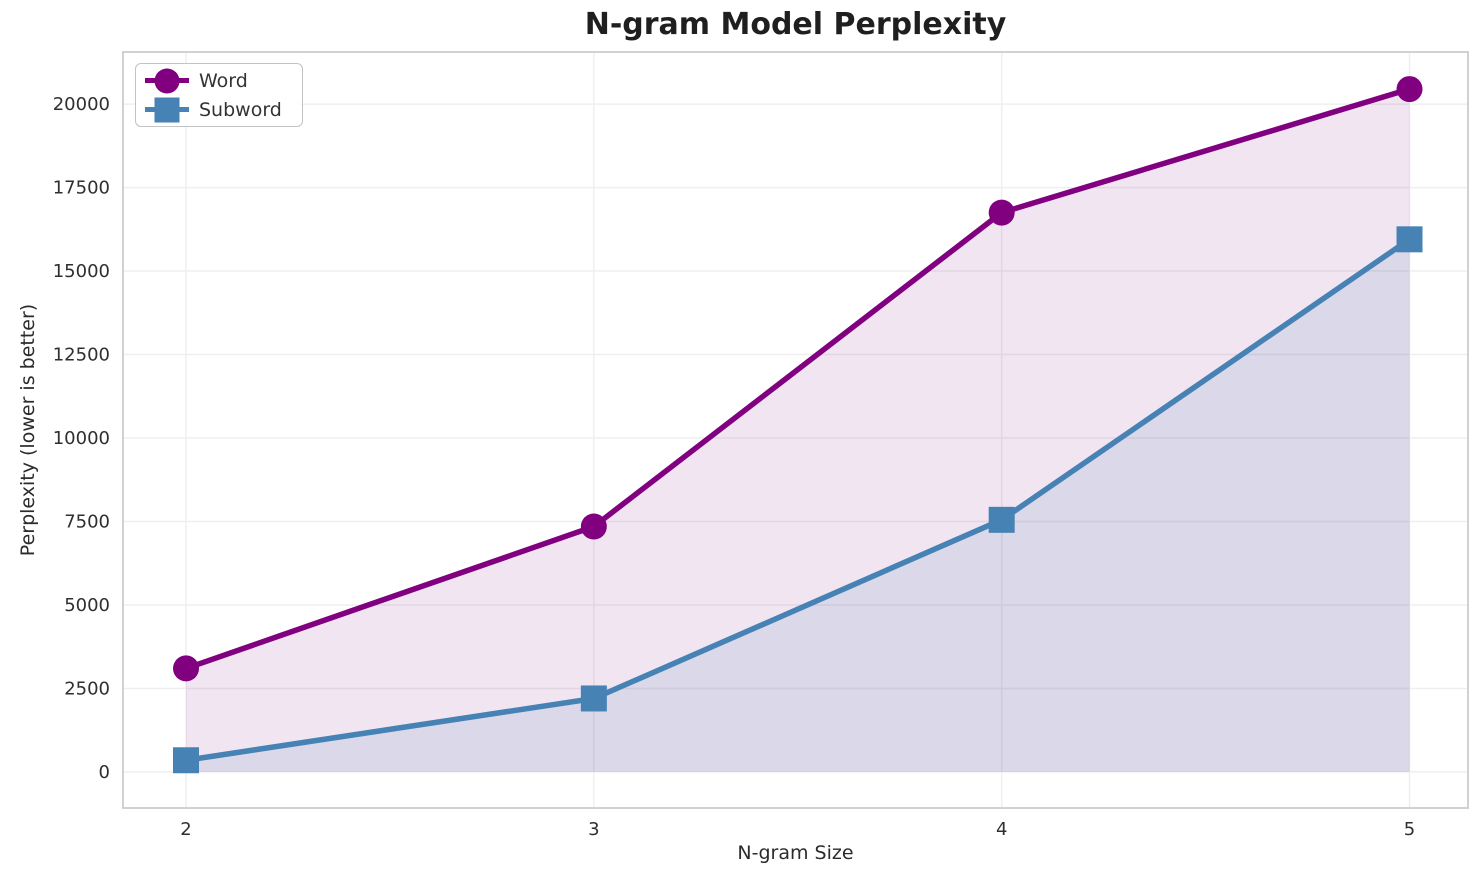 Image resolution: width=1484 pixels, height=885 pixels. What do you see at coordinates (81, 271) in the screenshot?
I see `y-tick-label: 15000` at bounding box center [81, 271].